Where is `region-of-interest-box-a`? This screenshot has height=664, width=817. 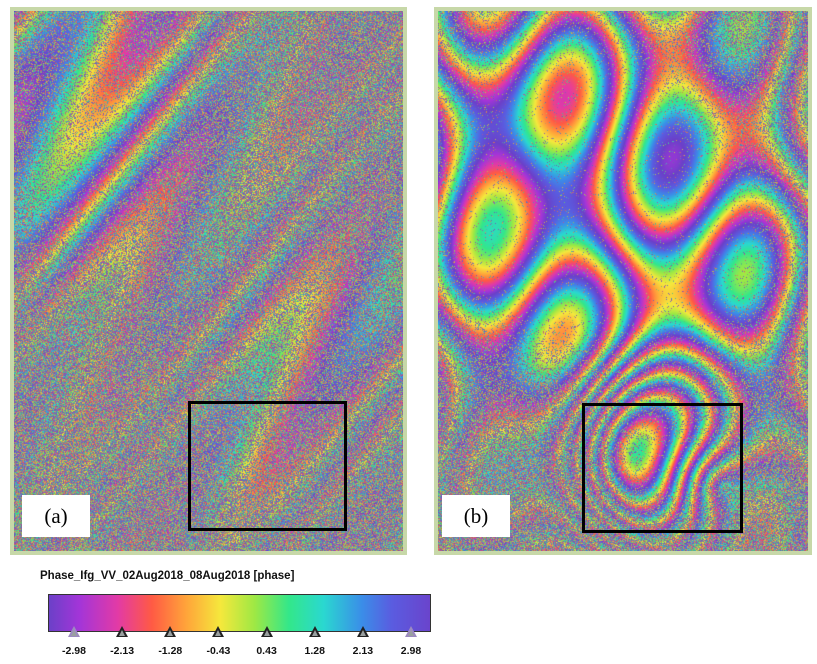 region-of-interest-box-a is located at coordinates (267, 466).